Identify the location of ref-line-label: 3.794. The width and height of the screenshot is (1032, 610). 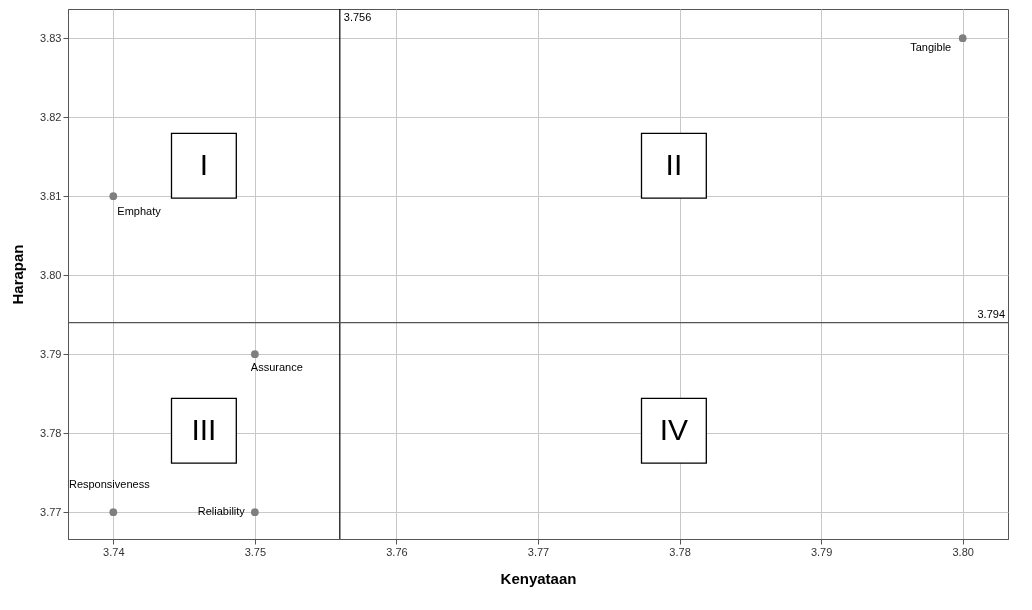
(991, 313).